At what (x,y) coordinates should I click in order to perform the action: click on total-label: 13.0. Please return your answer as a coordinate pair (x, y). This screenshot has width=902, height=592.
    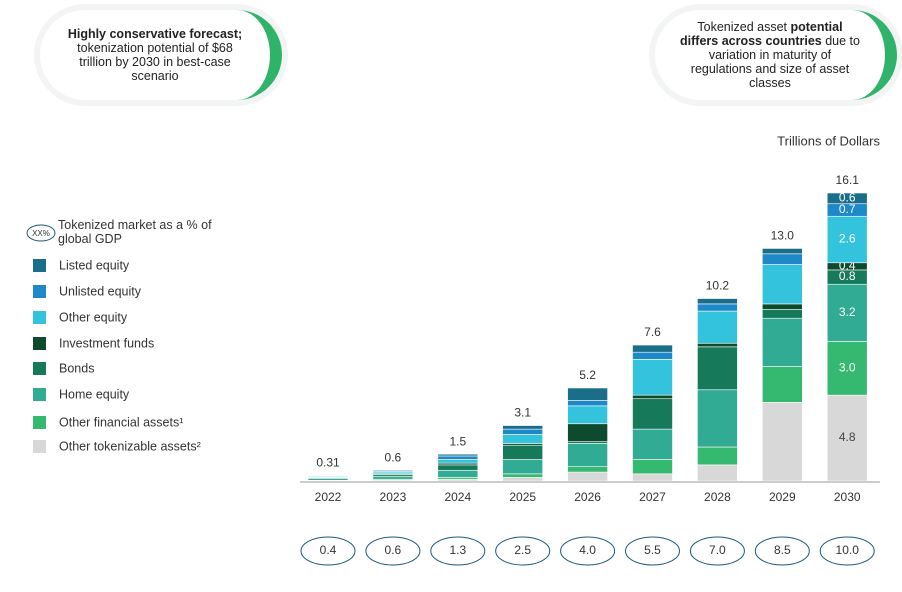
    Looking at the image, I should click on (783, 236).